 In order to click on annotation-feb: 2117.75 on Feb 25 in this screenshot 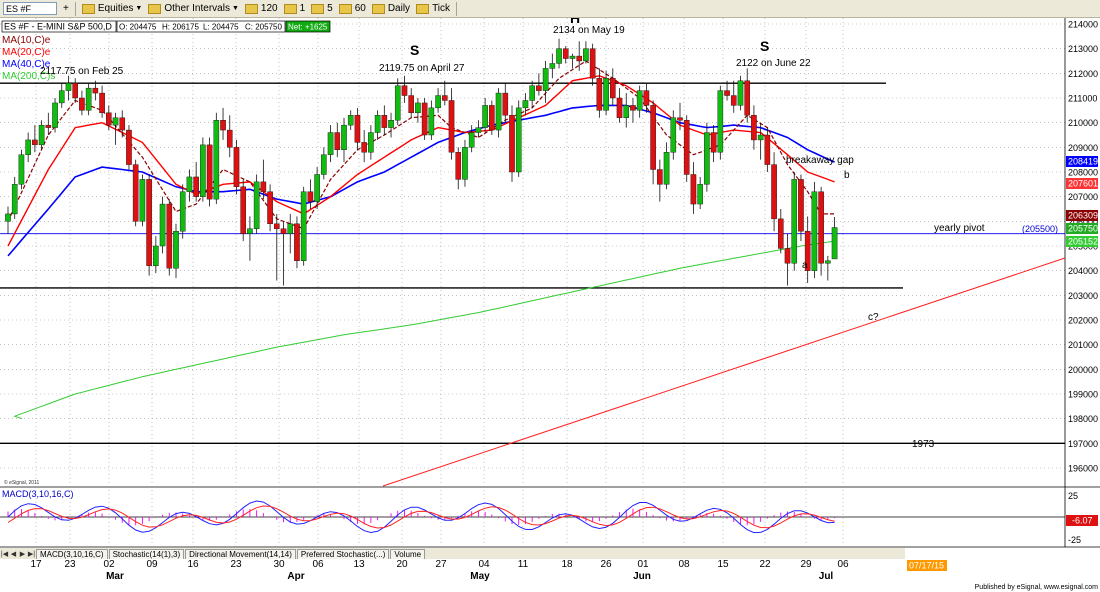, I will do `click(82, 71)`.